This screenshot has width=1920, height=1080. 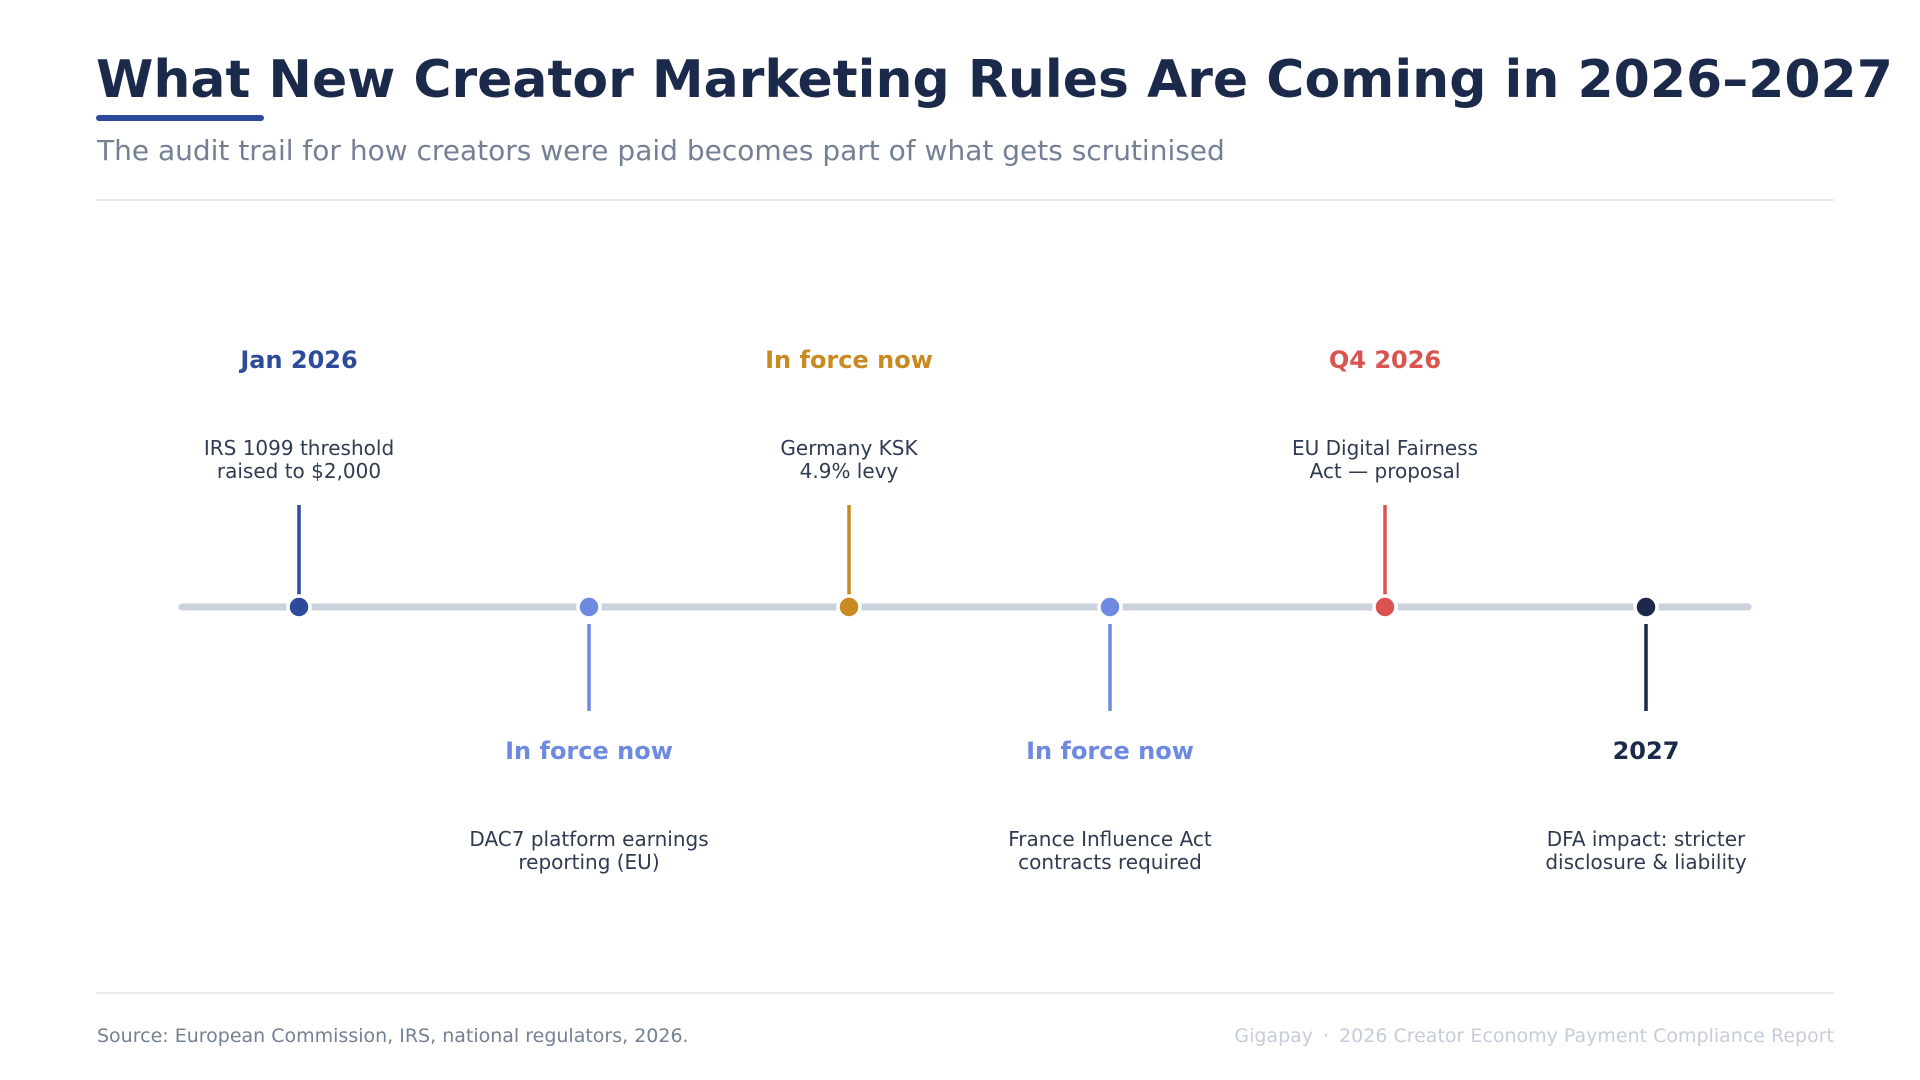 I want to click on event-description-line: Germany KSK, so click(x=849, y=448).